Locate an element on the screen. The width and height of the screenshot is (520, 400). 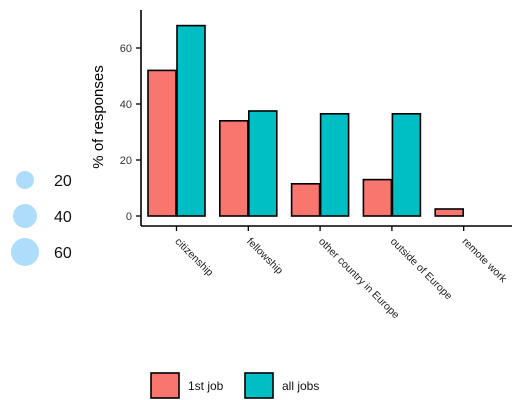
bar-1st-job-remote-work is located at coordinates (449, 212).